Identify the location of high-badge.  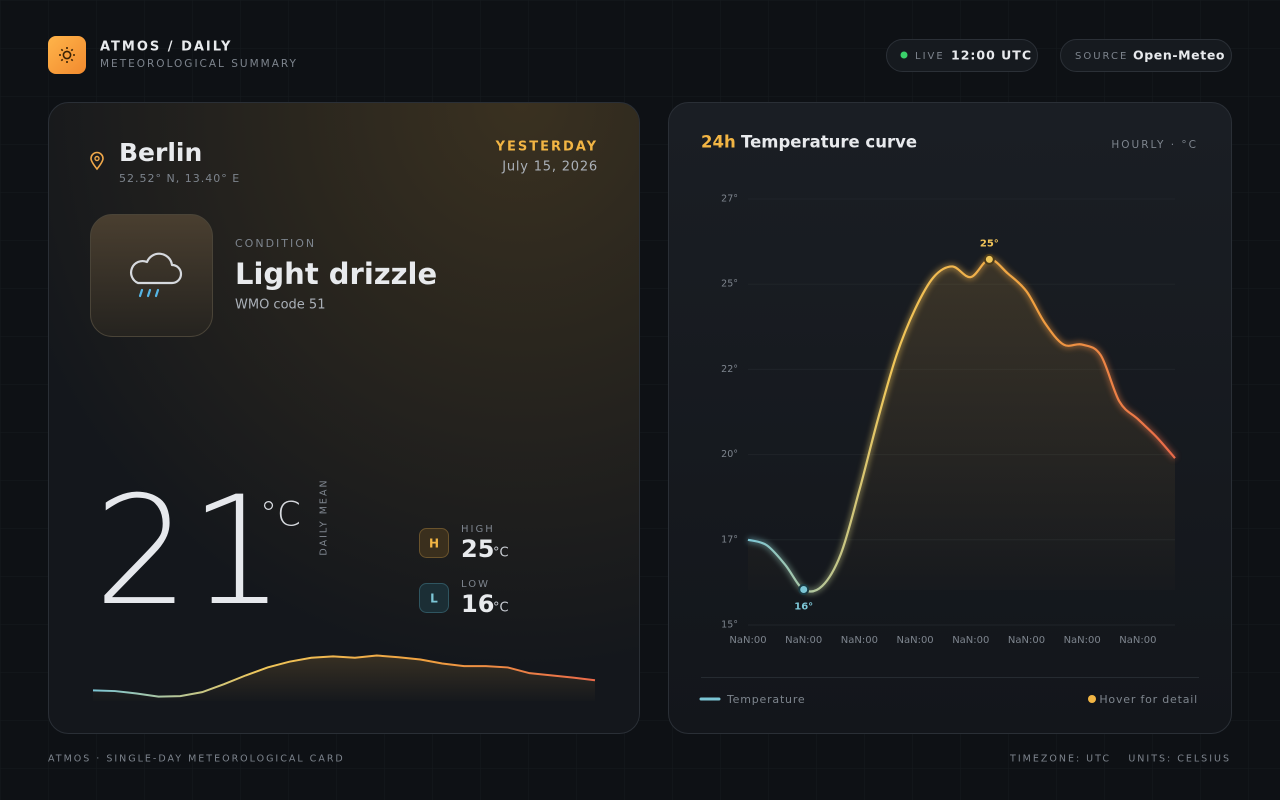
(434, 543).